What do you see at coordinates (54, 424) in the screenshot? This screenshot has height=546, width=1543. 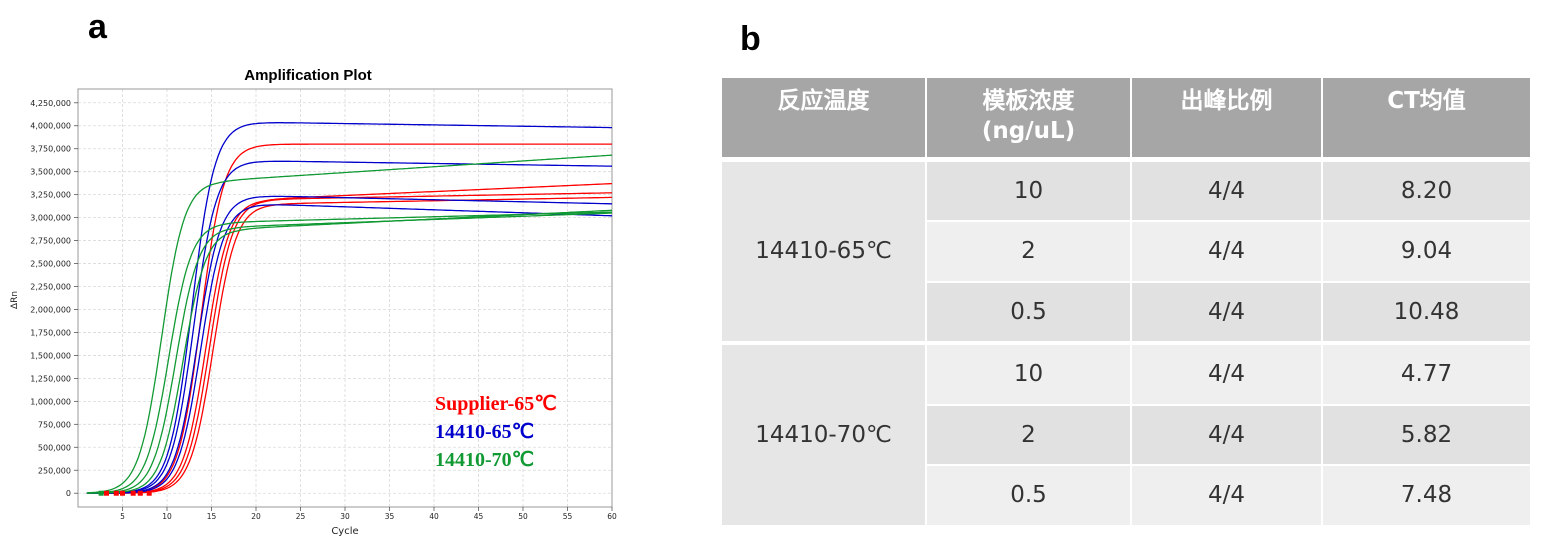 I see `y-tick-label: 750,000` at bounding box center [54, 424].